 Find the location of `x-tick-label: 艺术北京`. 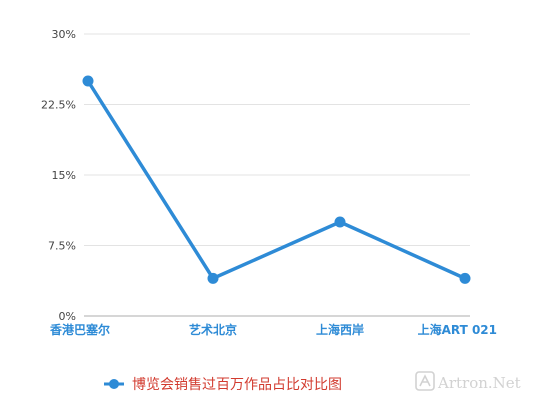

x-tick-label: 艺术北京 is located at coordinates (213, 329).